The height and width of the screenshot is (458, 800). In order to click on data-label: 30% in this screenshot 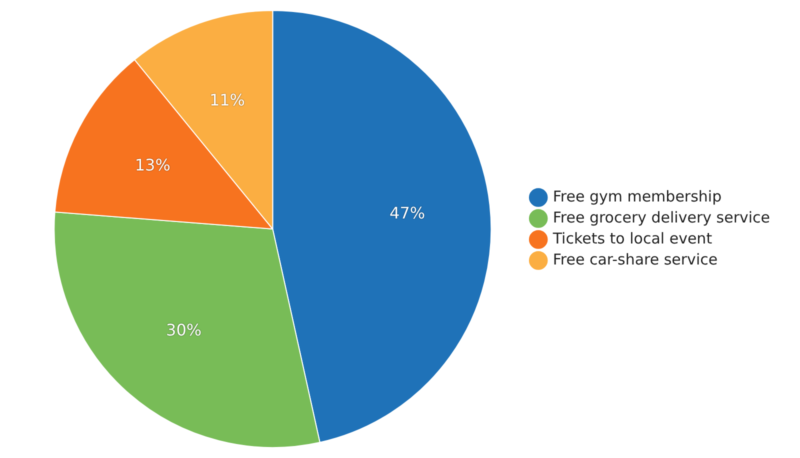, I will do `click(184, 330)`.